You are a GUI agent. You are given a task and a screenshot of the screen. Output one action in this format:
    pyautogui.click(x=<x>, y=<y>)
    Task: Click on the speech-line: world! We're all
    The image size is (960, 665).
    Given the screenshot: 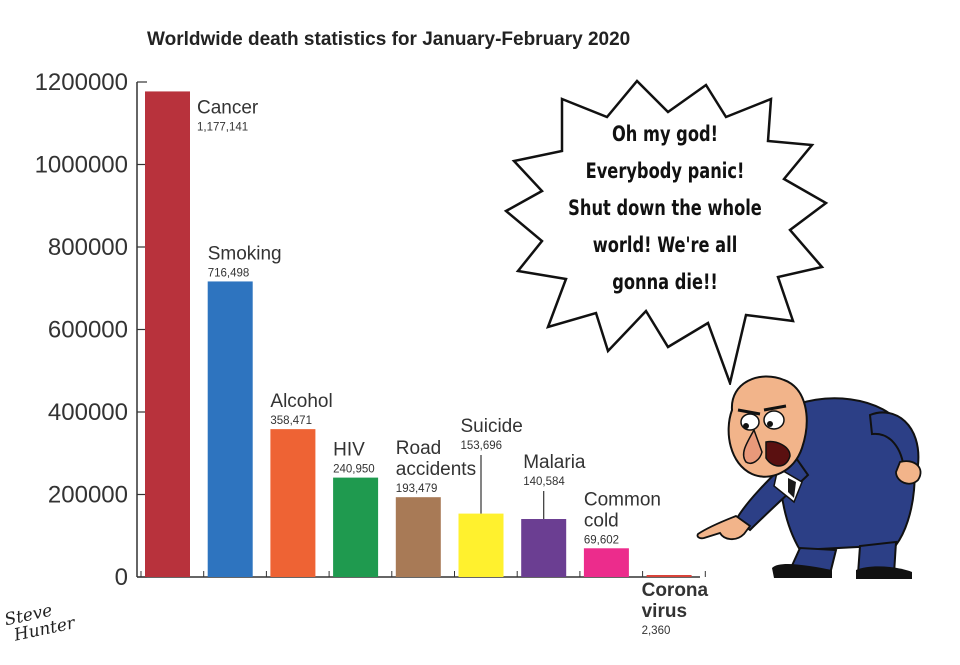 What is the action you would take?
    pyautogui.click(x=665, y=245)
    